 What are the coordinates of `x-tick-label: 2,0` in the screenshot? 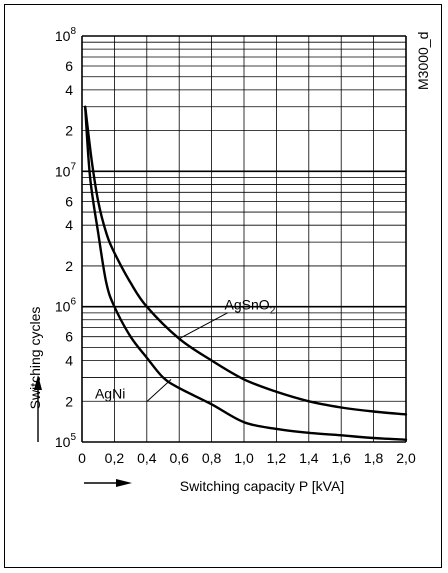 It's located at (406, 458).